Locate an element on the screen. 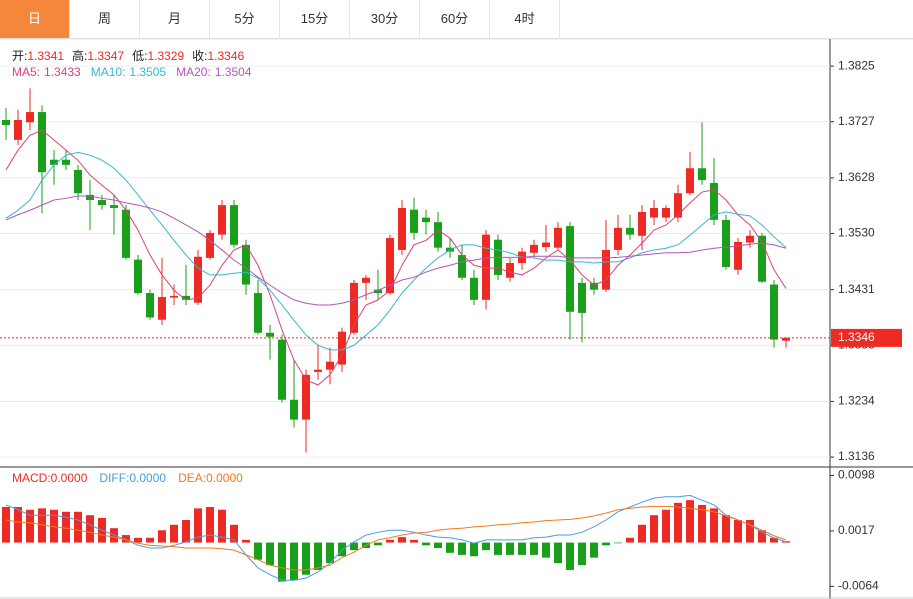 This screenshot has width=913, height=599. macd-legend-label: MACD: is located at coordinates (31, 478).